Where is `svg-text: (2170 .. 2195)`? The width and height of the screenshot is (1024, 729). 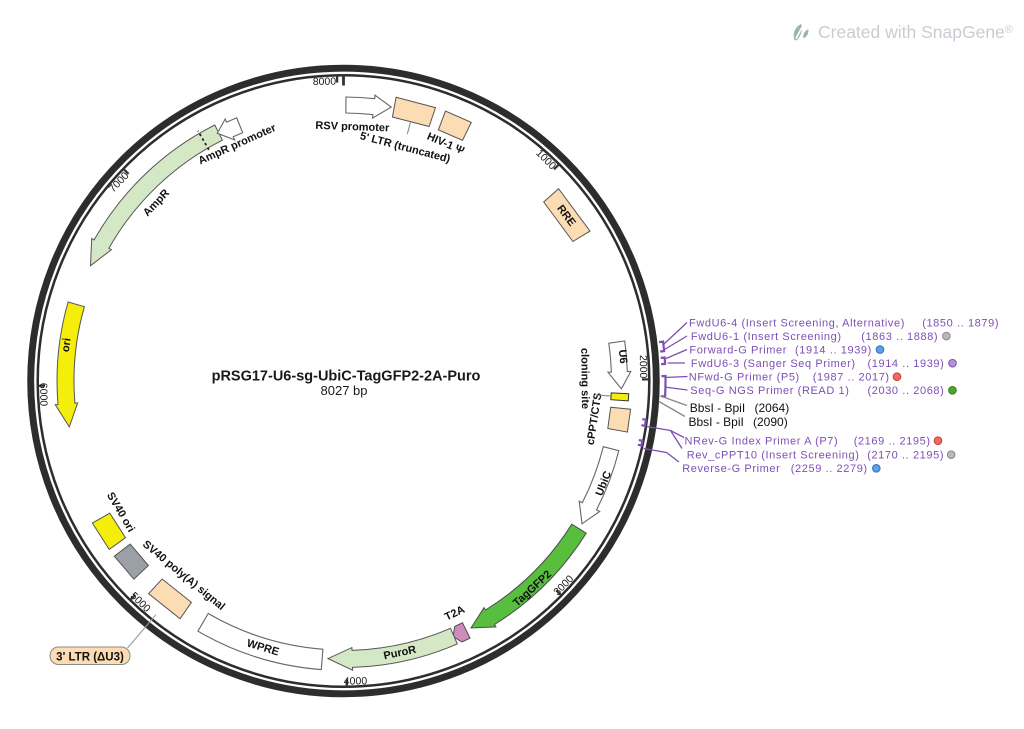 svg-text: (2170 .. 2195) is located at coordinates (905, 456).